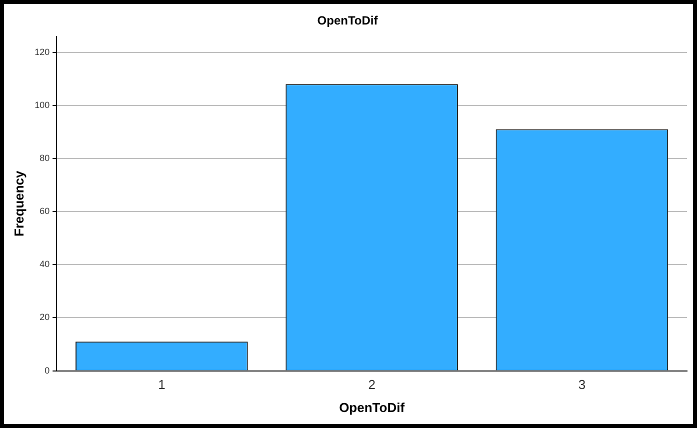 Image resolution: width=697 pixels, height=428 pixels. What do you see at coordinates (47, 370) in the screenshot?
I see `y-tick-label: 0` at bounding box center [47, 370].